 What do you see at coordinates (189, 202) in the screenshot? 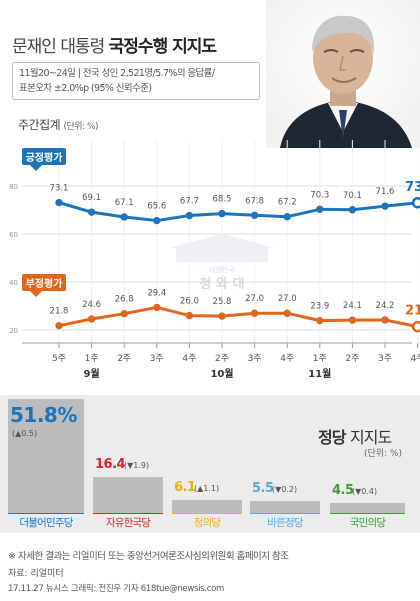
I see `data-label-positive: 67.7` at bounding box center [189, 202].